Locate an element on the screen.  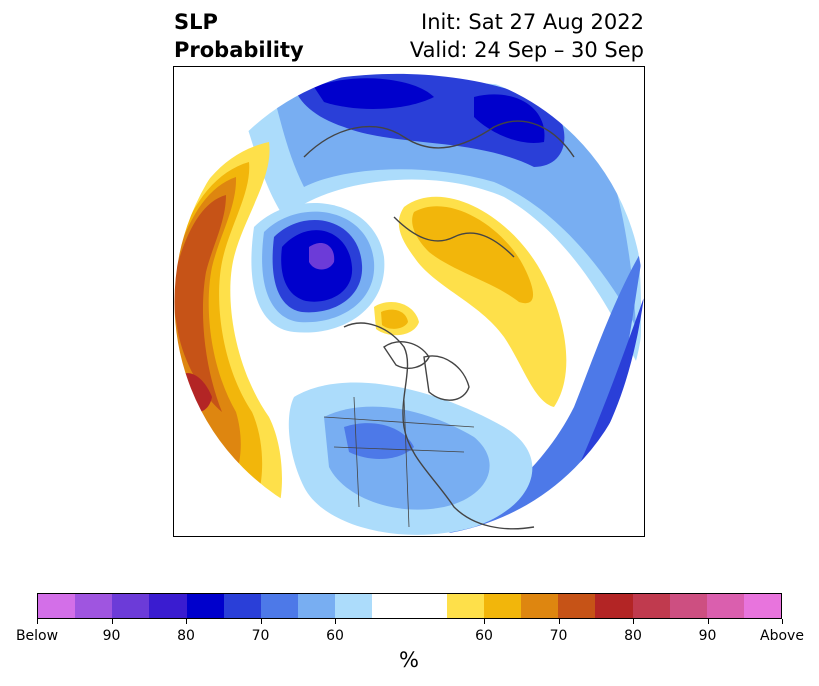
north-america-coast is located at coordinates (439, 426).